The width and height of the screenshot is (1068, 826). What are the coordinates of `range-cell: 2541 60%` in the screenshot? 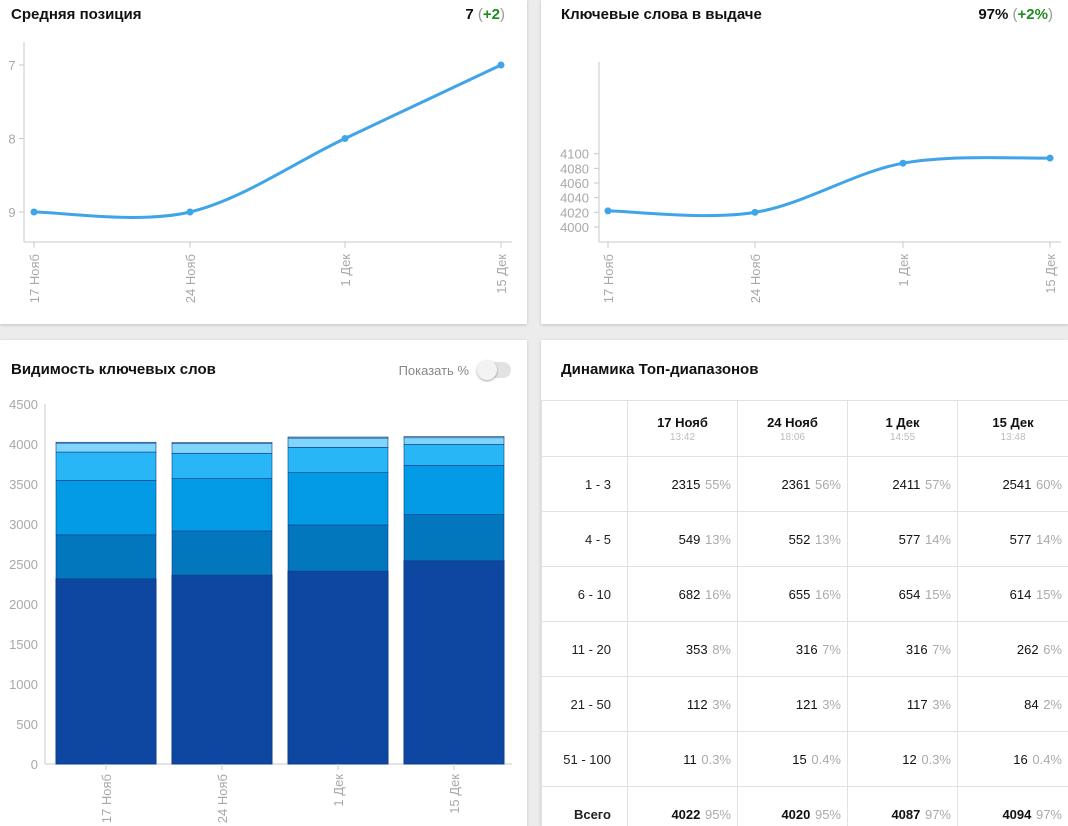 It's located at (1012, 484).